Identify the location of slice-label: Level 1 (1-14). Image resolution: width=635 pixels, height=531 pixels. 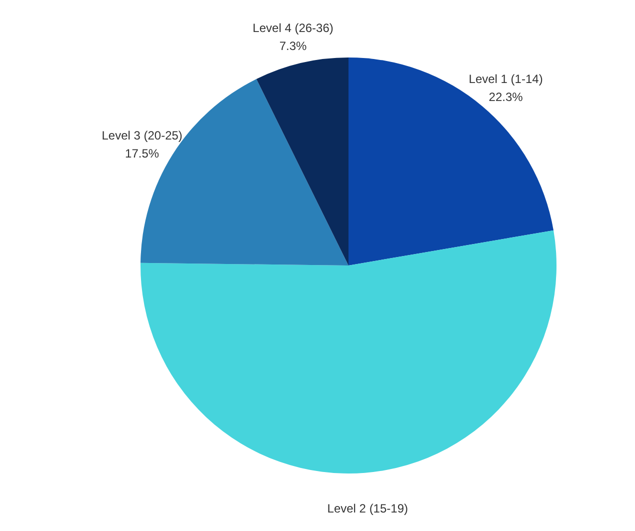
(505, 79).